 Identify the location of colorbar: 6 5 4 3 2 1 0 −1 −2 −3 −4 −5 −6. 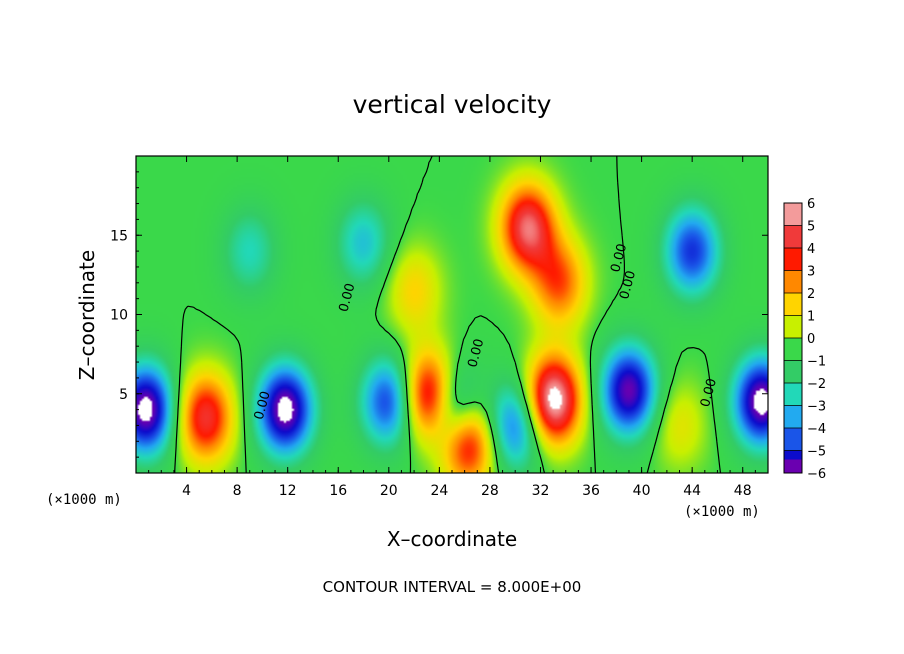
(804, 339).